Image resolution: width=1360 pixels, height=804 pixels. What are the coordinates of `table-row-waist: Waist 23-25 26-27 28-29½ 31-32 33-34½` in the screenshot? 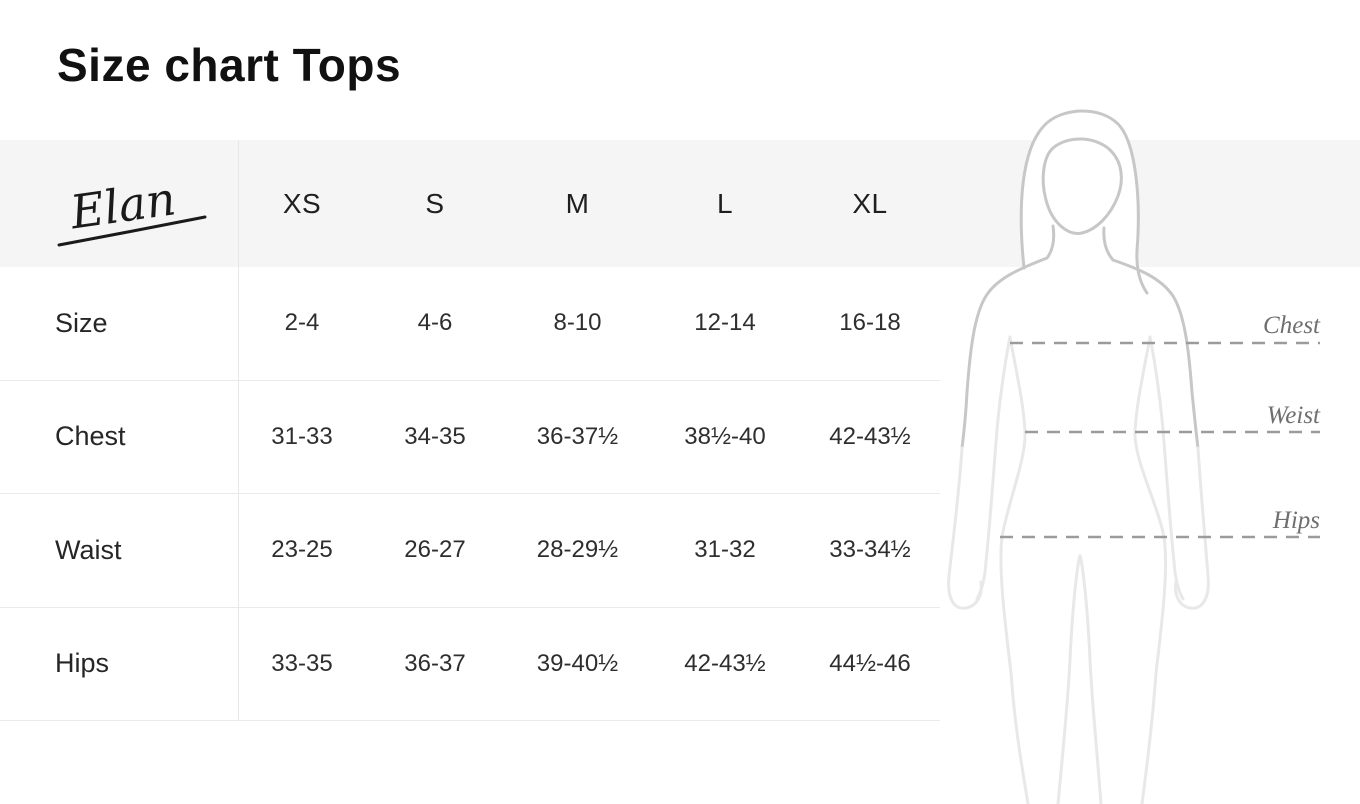 It's located at (470, 551).